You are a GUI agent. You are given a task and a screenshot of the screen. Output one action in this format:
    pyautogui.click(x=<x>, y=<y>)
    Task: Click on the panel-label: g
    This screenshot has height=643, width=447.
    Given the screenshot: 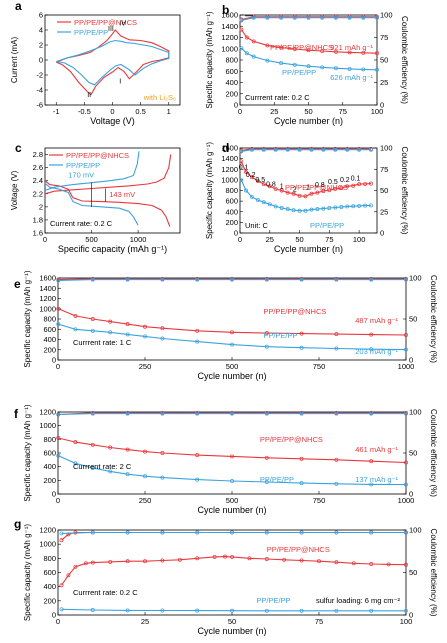 What is the action you would take?
    pyautogui.click(x=17, y=524)
    